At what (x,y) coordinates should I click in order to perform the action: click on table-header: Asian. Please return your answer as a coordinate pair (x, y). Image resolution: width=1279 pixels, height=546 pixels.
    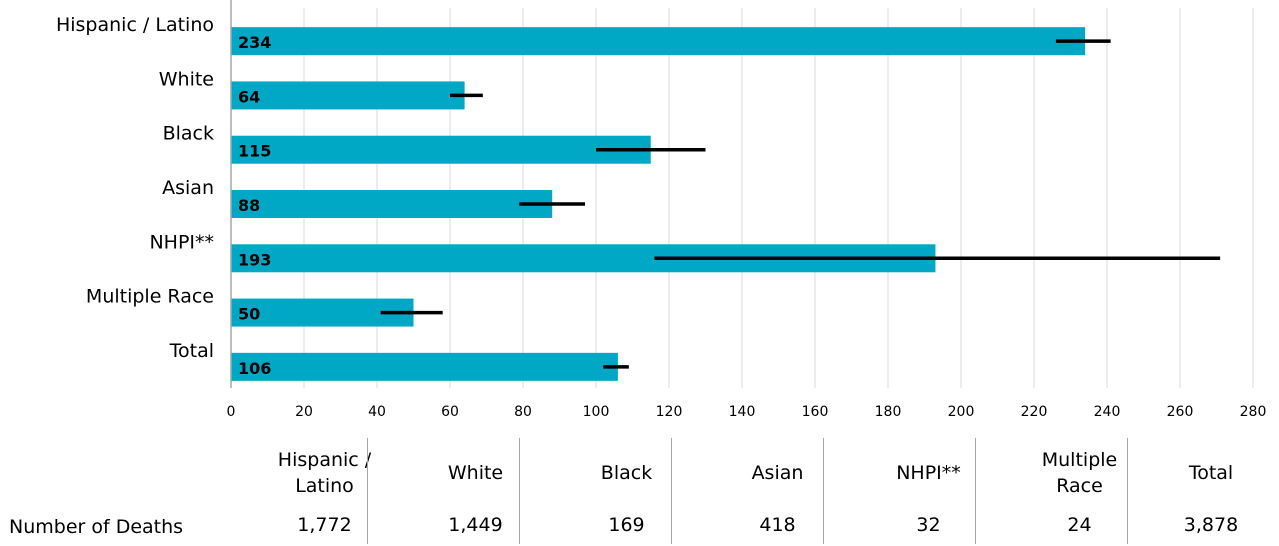
    Looking at the image, I should click on (777, 473).